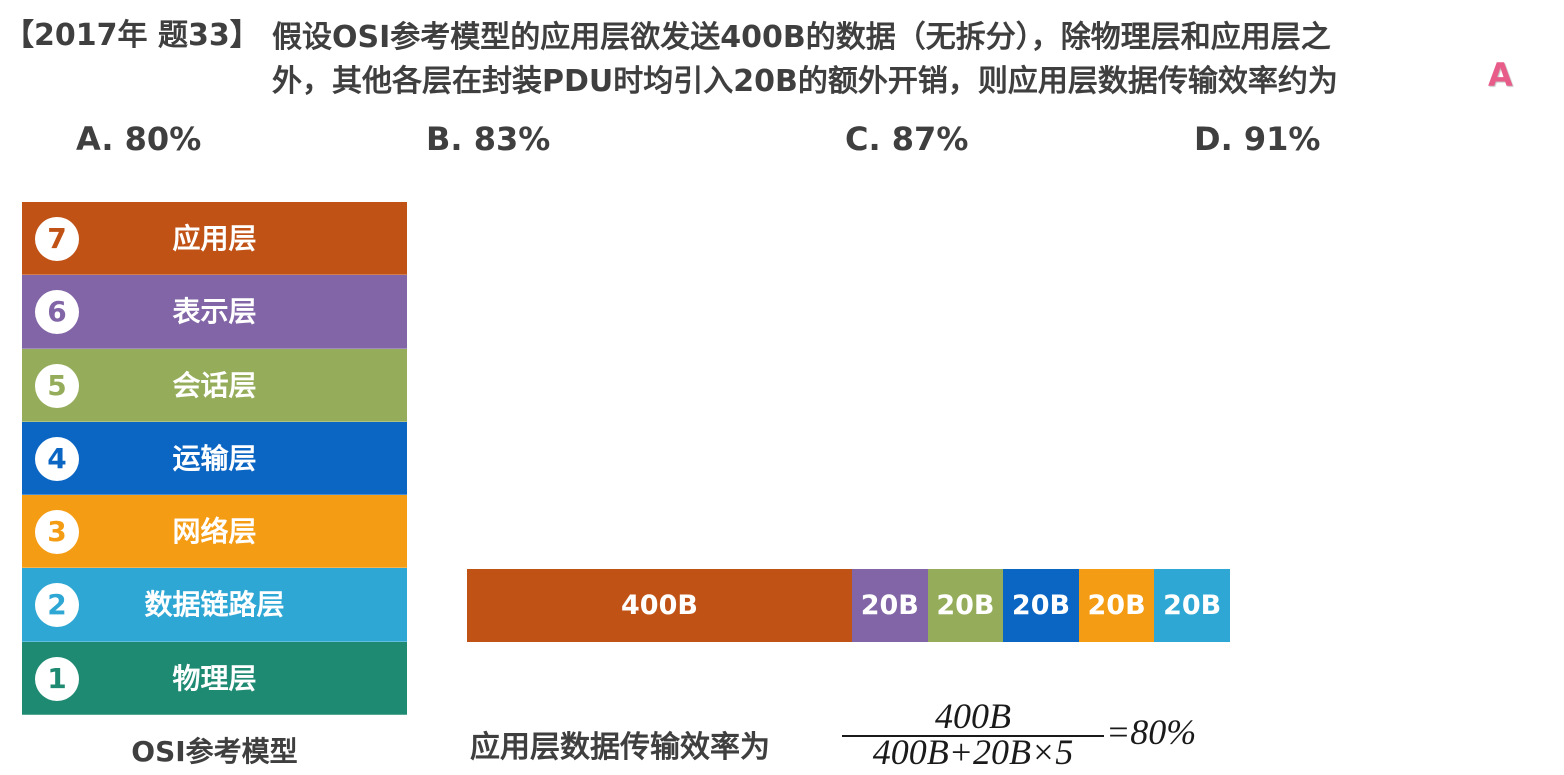 This screenshot has height=775, width=1564. What do you see at coordinates (488, 139) in the screenshot?
I see `option-b: B. 83%` at bounding box center [488, 139].